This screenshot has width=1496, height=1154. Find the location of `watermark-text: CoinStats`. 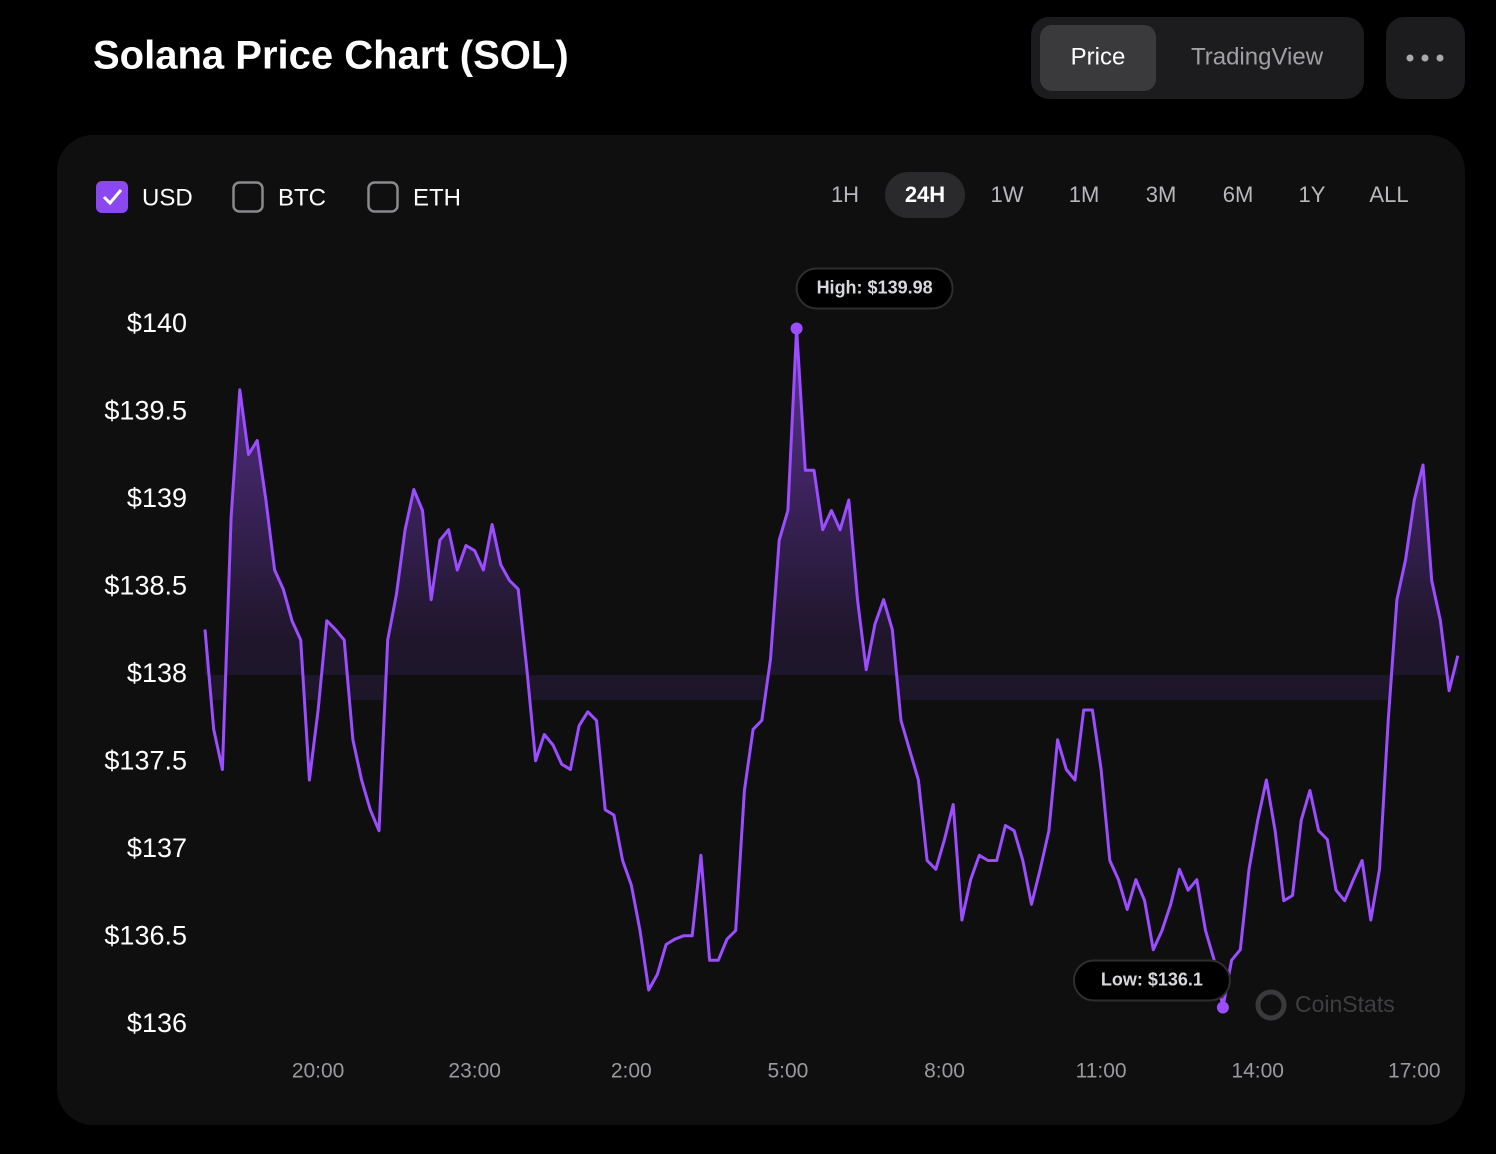

watermark-text: CoinStats is located at coordinates (1345, 1004).